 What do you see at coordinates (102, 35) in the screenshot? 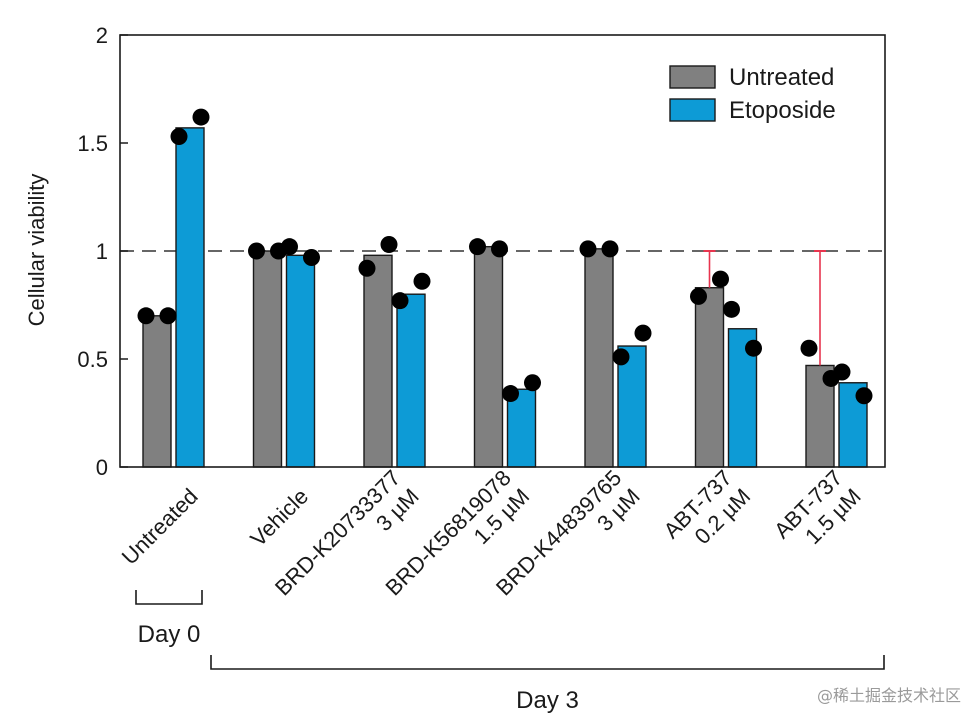
I see `y-tick-label-4: 2` at bounding box center [102, 35].